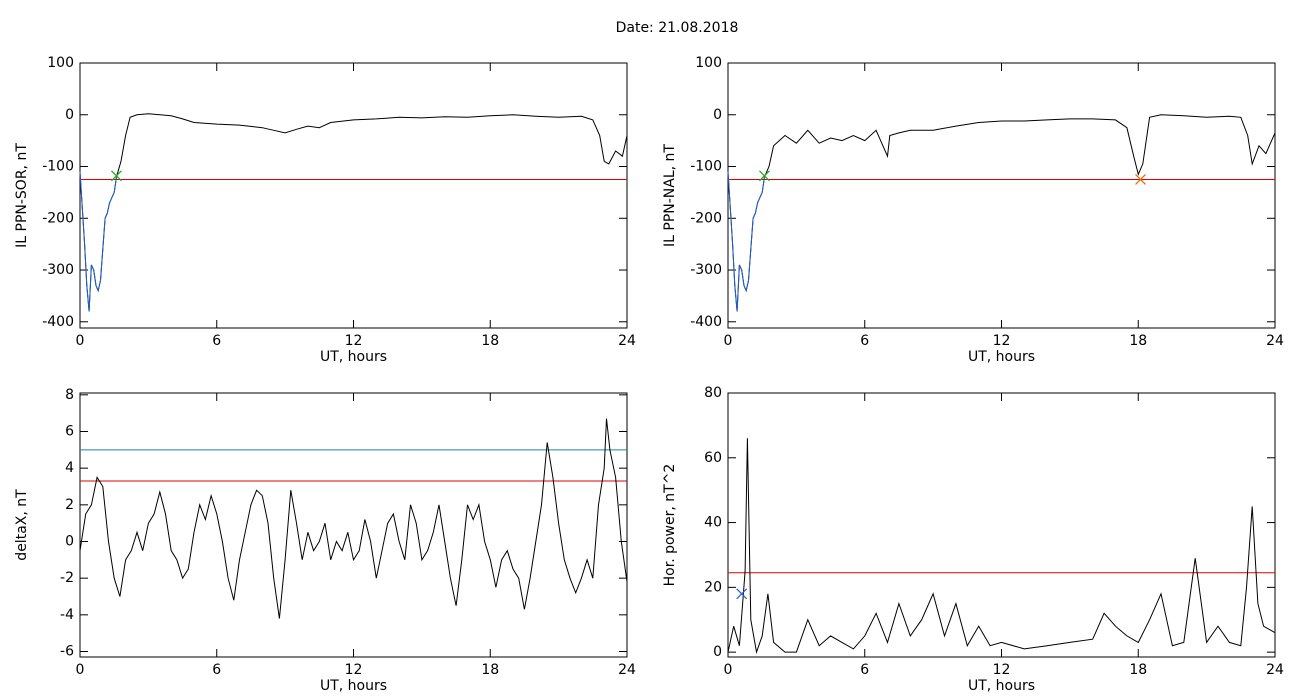 This screenshot has width=1300, height=700. I want to click on figure-title: Date: 21.08.2018, so click(677, 28).